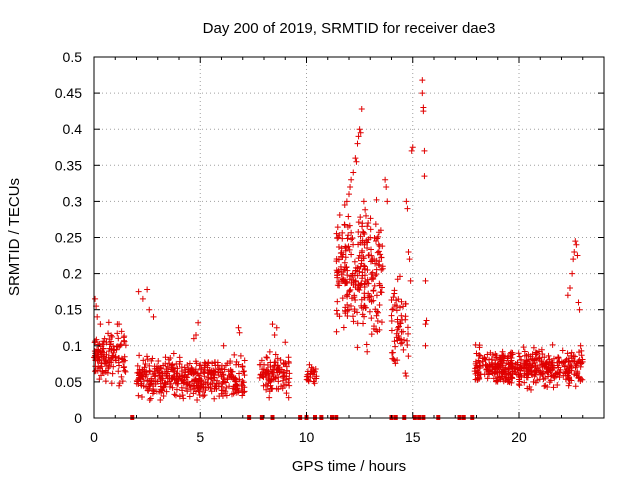 The height and width of the screenshot is (480, 640). What do you see at coordinates (307, 437) in the screenshot?
I see `x-tick-label: 10` at bounding box center [307, 437].